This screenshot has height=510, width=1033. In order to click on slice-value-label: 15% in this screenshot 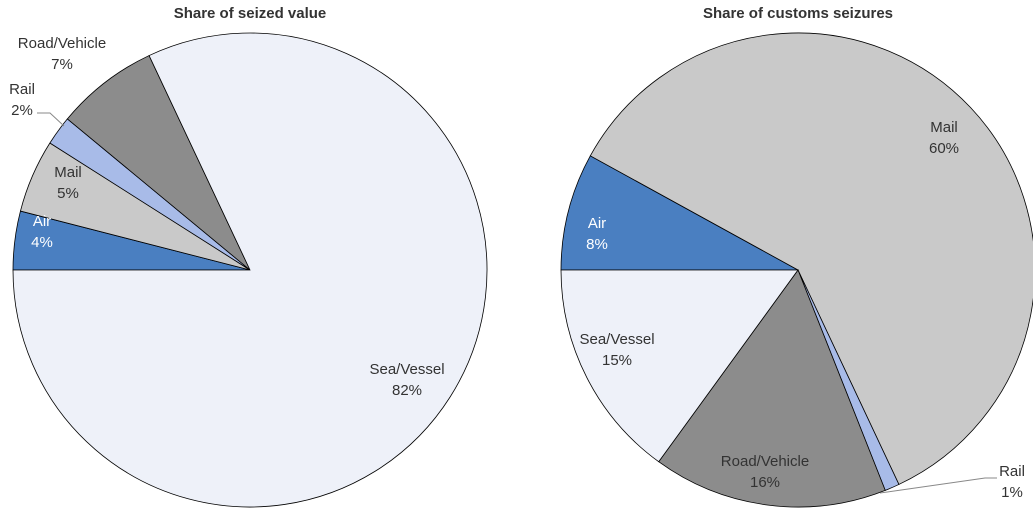, I will do `click(617, 360)`.